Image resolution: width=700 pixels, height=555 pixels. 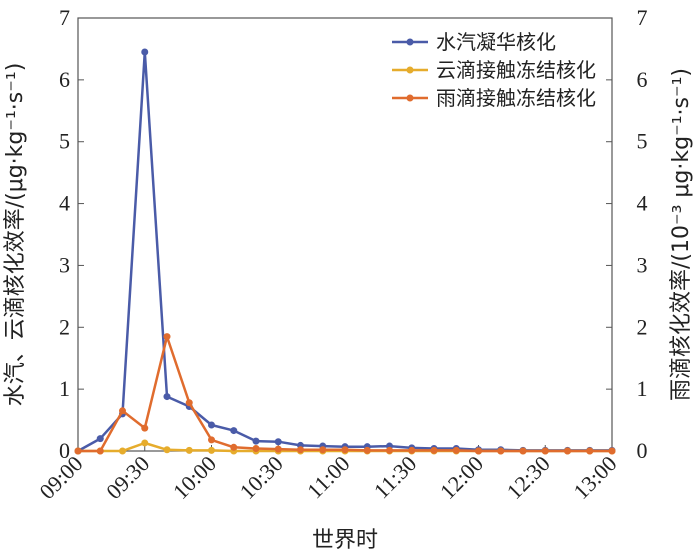 I want to click on y-left-tick-label: 7, so click(x=64, y=17).